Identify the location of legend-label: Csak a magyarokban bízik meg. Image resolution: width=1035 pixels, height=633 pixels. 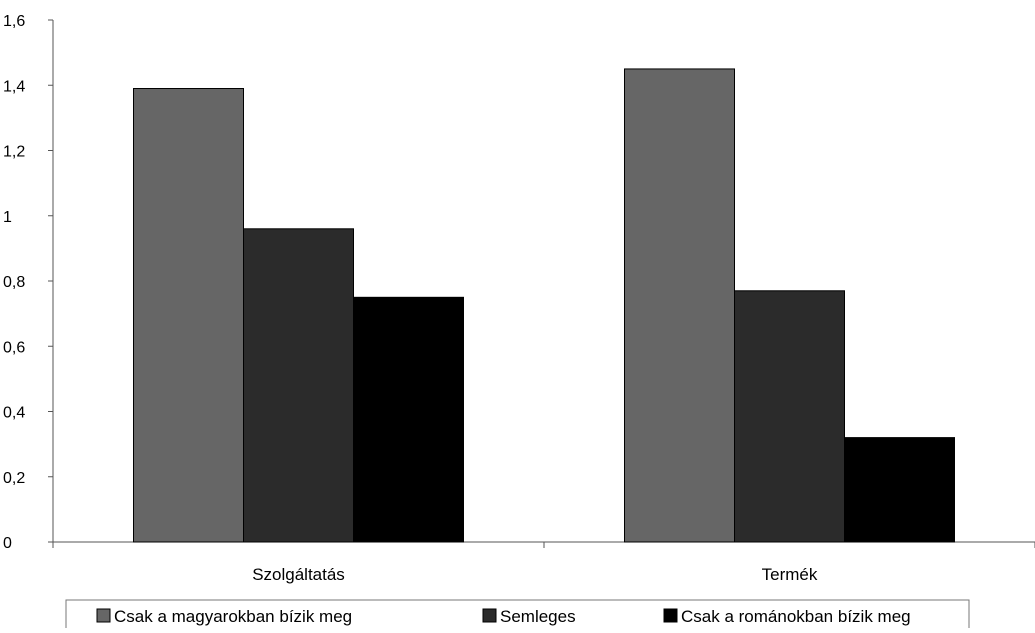
(233, 616).